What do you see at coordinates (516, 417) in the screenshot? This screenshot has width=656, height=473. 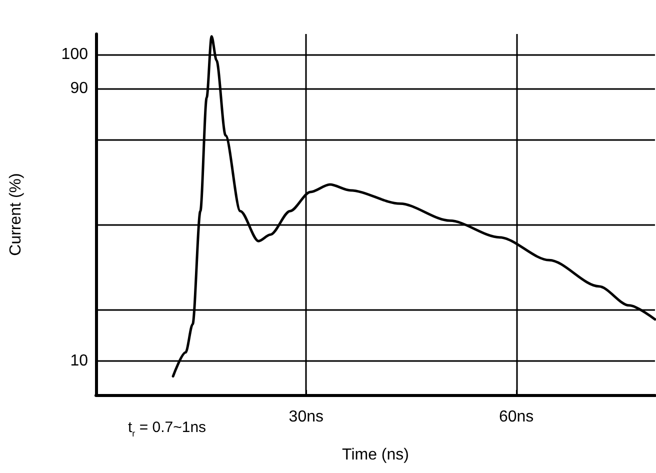 I see `x-tick-label: 60ns` at bounding box center [516, 417].